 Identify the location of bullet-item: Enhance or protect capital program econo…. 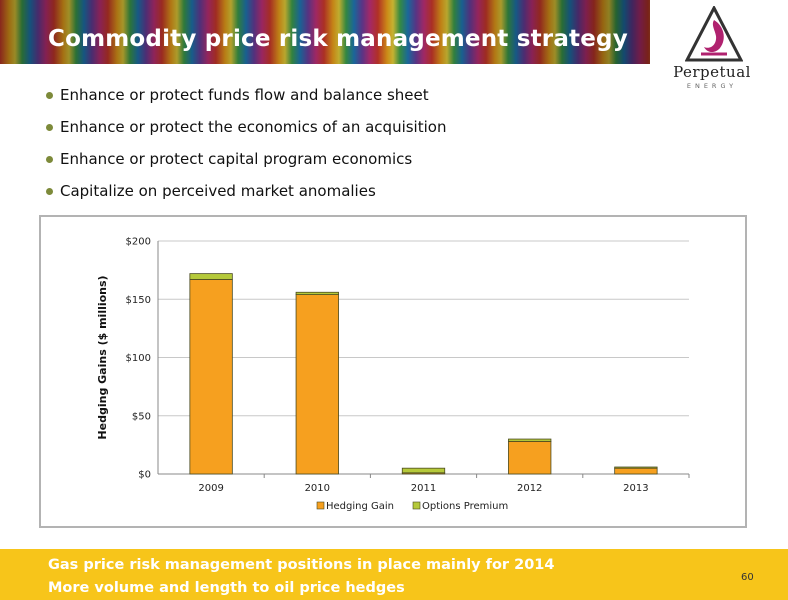
(246, 164).